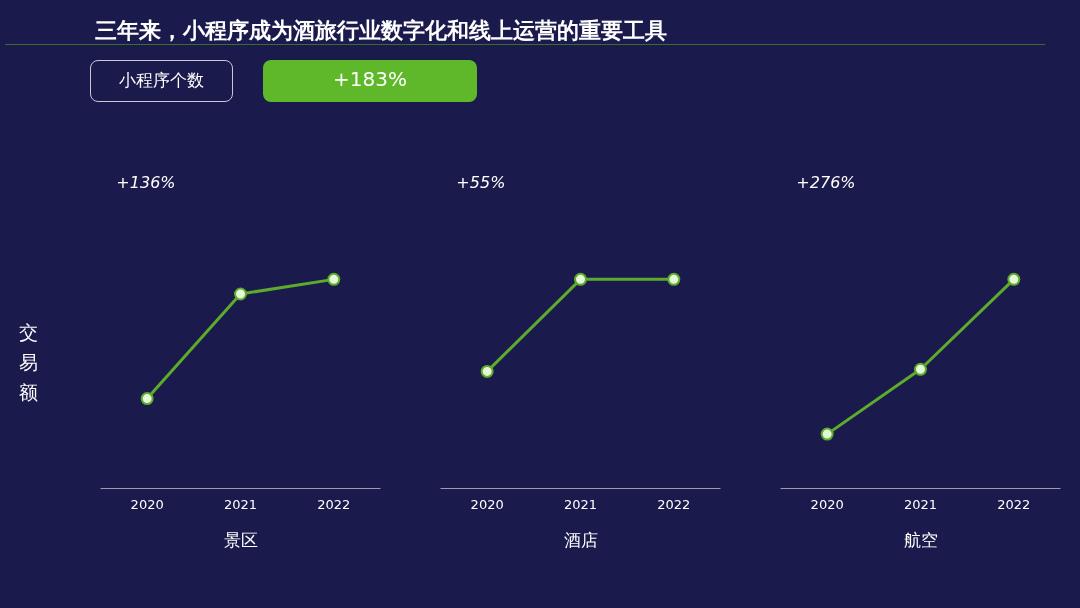 This screenshot has height=608, width=1080. Describe the element at coordinates (161, 80) in the screenshot. I see `text: 小程序个数` at that location.